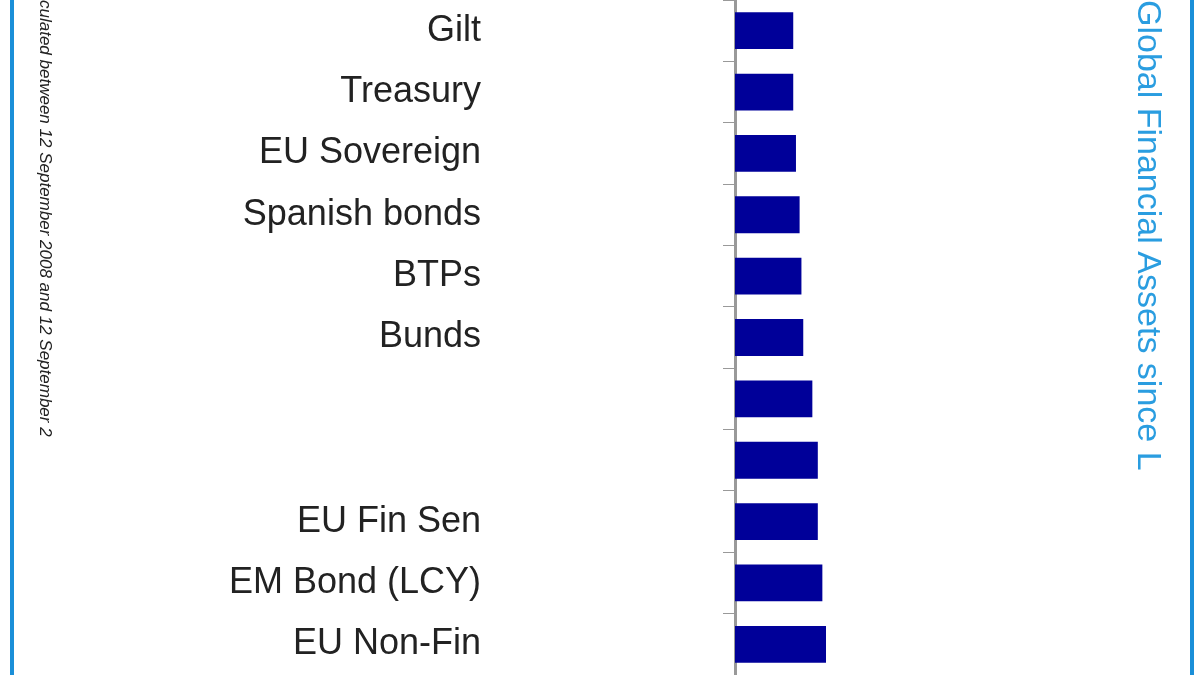 Image resolution: width=1200 pixels, height=675 pixels. What do you see at coordinates (386, 642) in the screenshot?
I see `y-tick-label: EU Non-Fin` at bounding box center [386, 642].